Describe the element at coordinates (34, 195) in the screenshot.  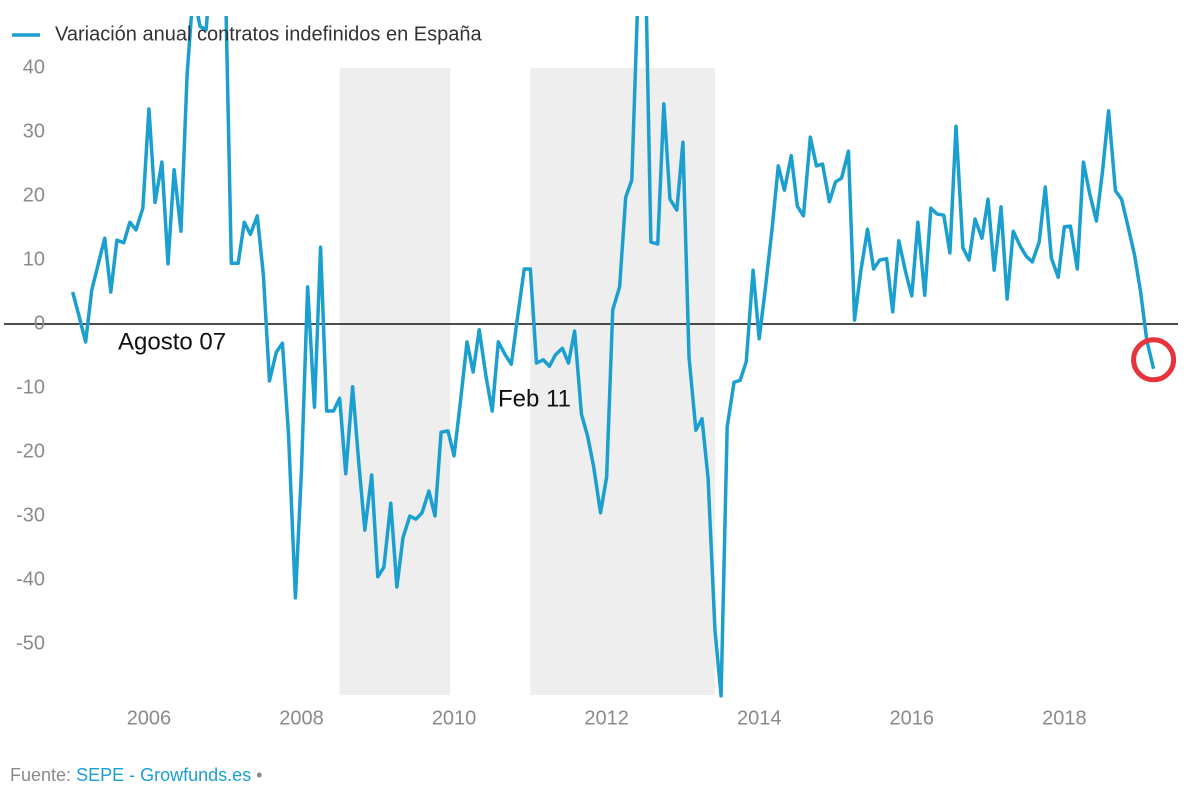
I see `y-tick-label: 20` at that location.